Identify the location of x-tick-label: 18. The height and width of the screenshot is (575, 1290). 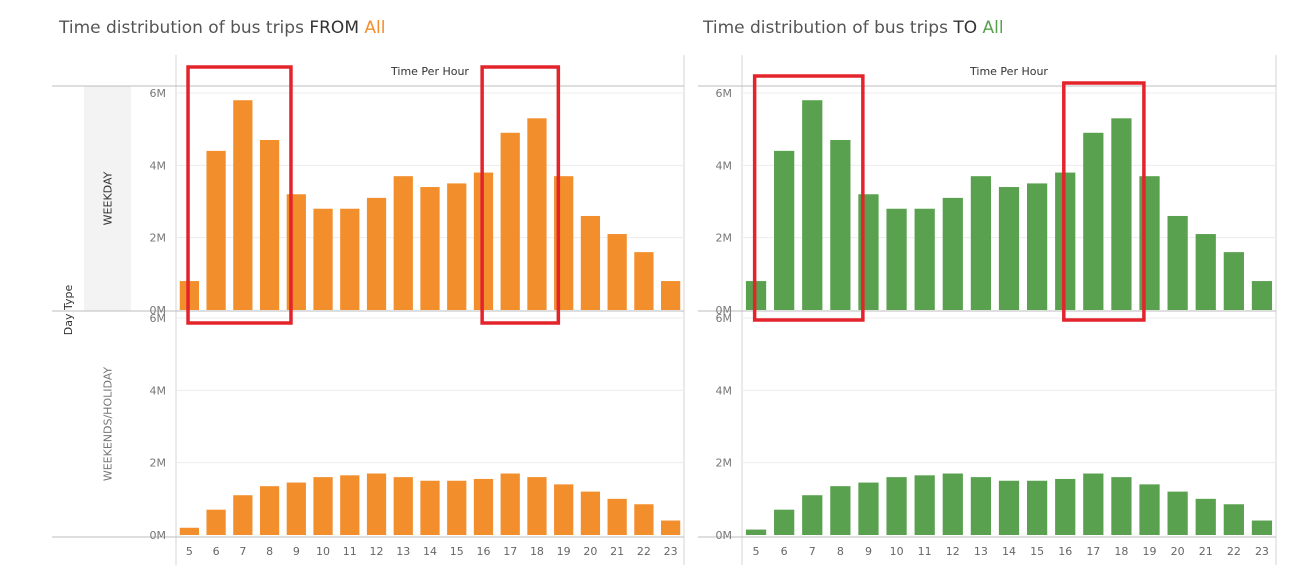
(537, 551).